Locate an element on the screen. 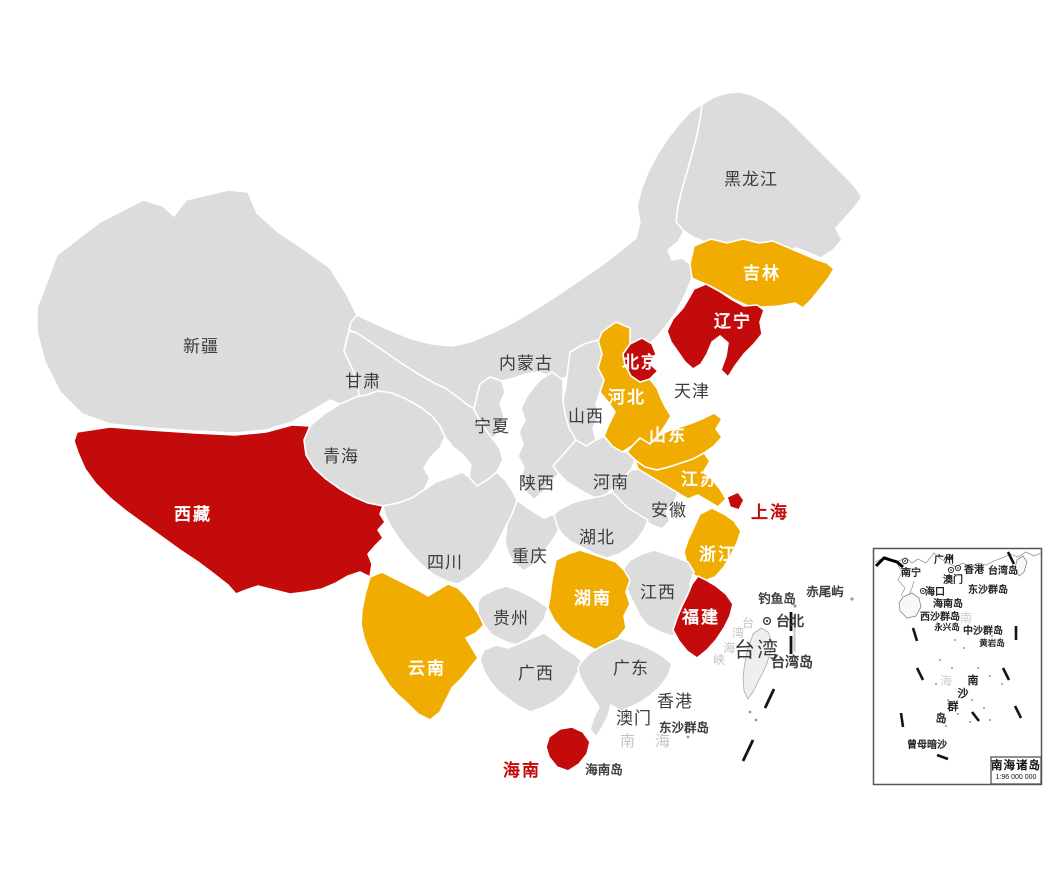 The height and width of the screenshot is (879, 1048). label-hubei: 湖北 is located at coordinates (597, 537).